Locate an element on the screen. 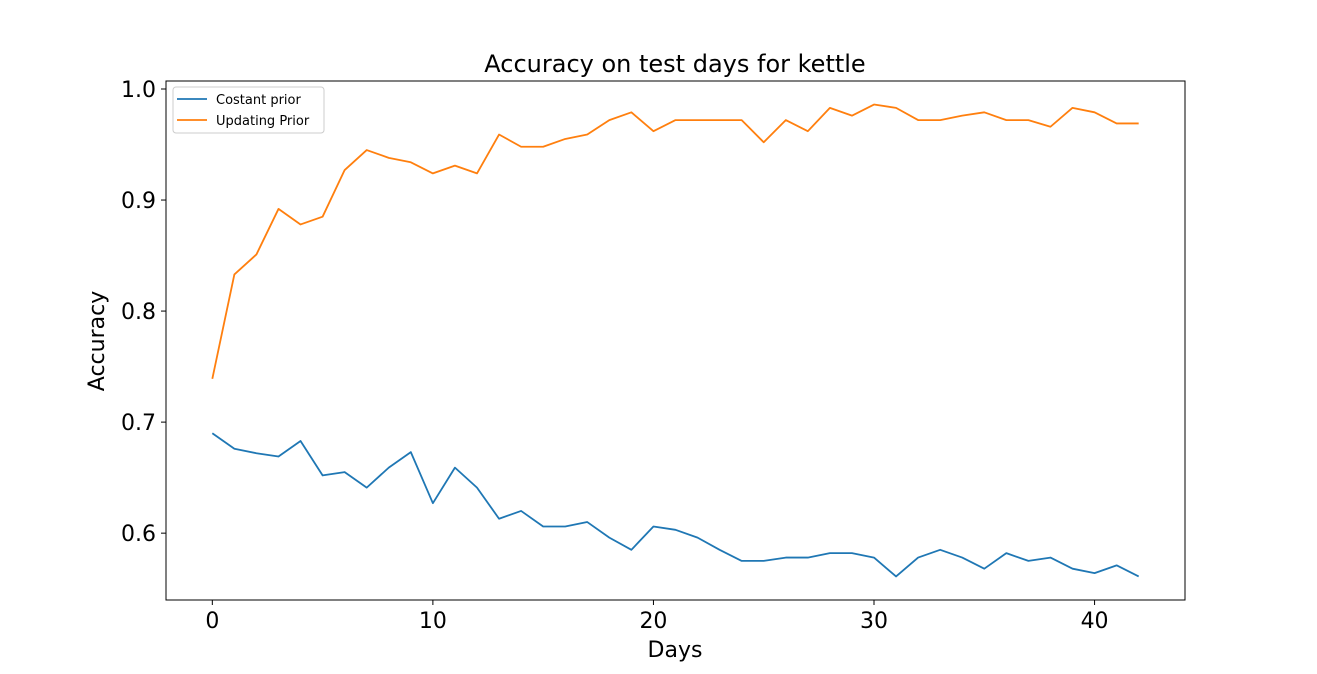  y-axis: 0.6 0.7 0.8 0.9 1.0 is located at coordinates (143, 312).